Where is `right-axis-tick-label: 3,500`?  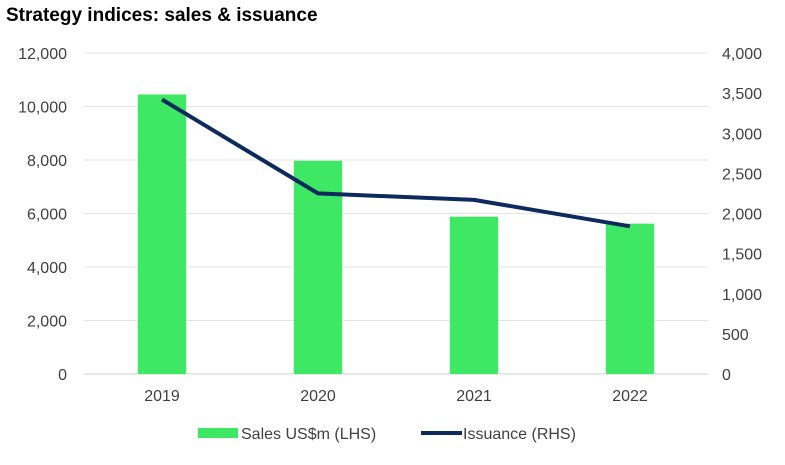 right-axis-tick-label: 3,500 is located at coordinates (742, 94).